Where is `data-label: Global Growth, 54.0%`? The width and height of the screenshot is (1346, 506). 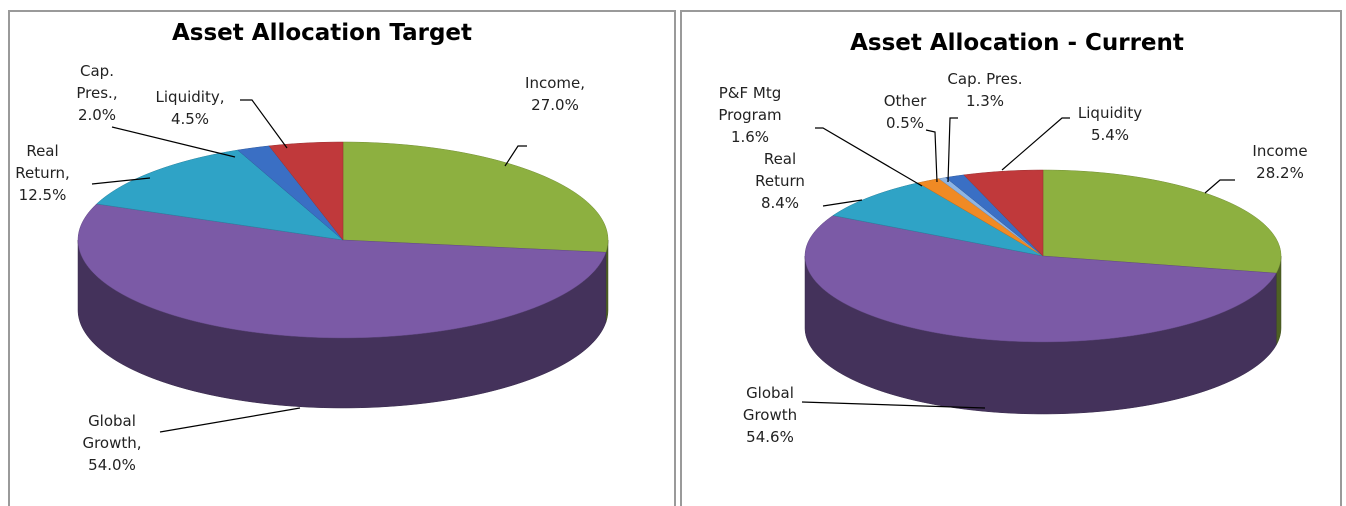
data-label: Global Growth, 54.0% is located at coordinates (112, 443).